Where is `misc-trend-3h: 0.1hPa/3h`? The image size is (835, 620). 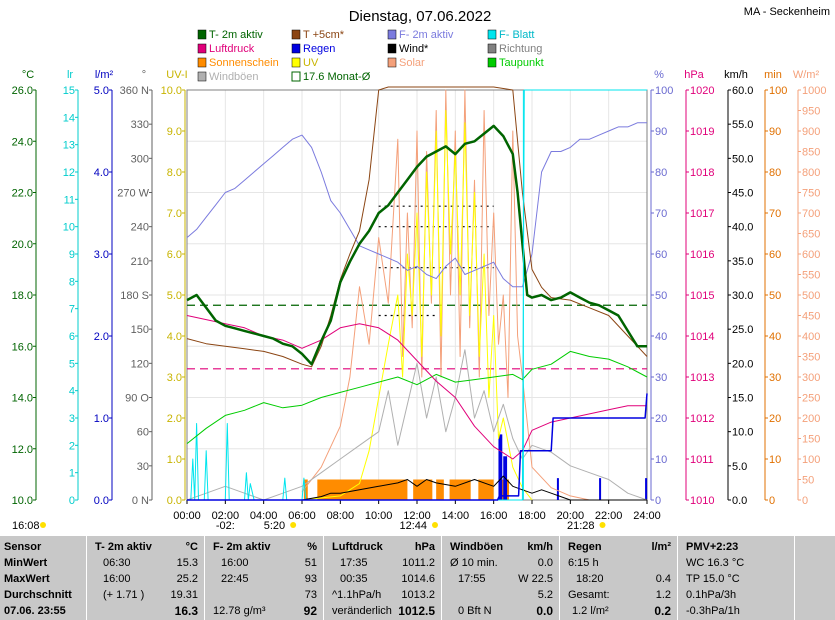
misc-trend-3h: 0.1hPa/3h is located at coordinates (711, 595).